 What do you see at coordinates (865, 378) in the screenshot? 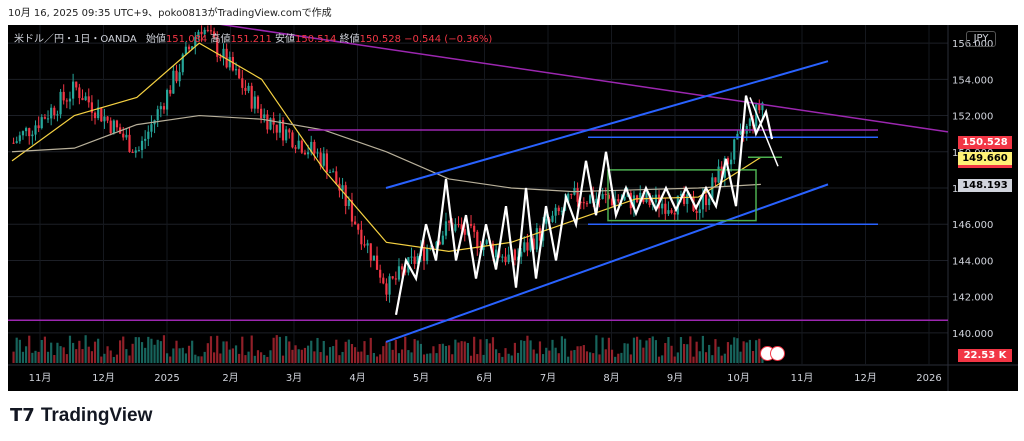
I see `x-tick-label: 12月` at bounding box center [865, 378].